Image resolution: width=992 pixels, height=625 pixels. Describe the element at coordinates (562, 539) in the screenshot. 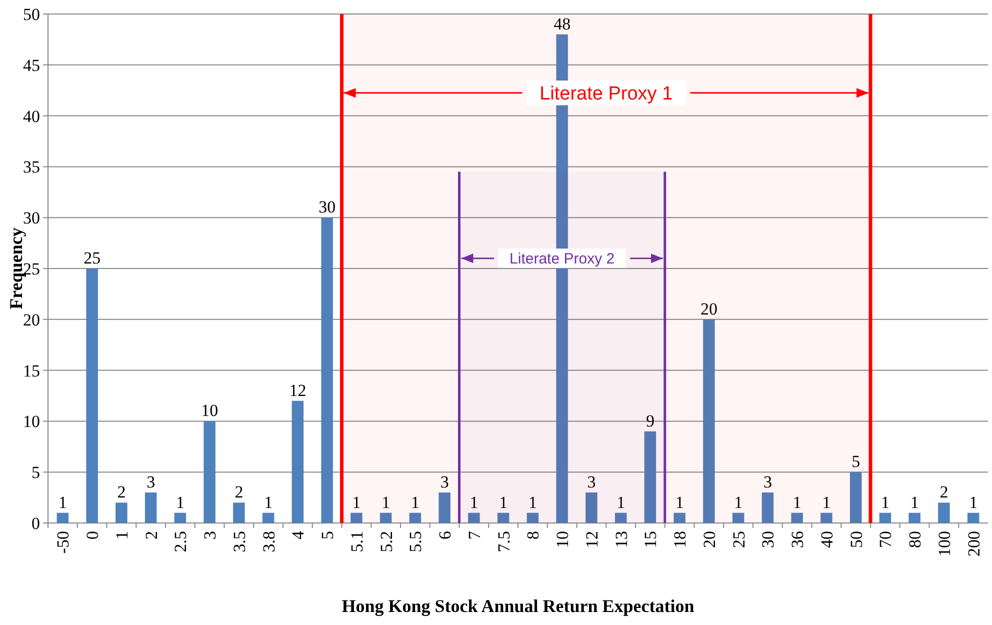

I see `x-tick-label: 10` at that location.